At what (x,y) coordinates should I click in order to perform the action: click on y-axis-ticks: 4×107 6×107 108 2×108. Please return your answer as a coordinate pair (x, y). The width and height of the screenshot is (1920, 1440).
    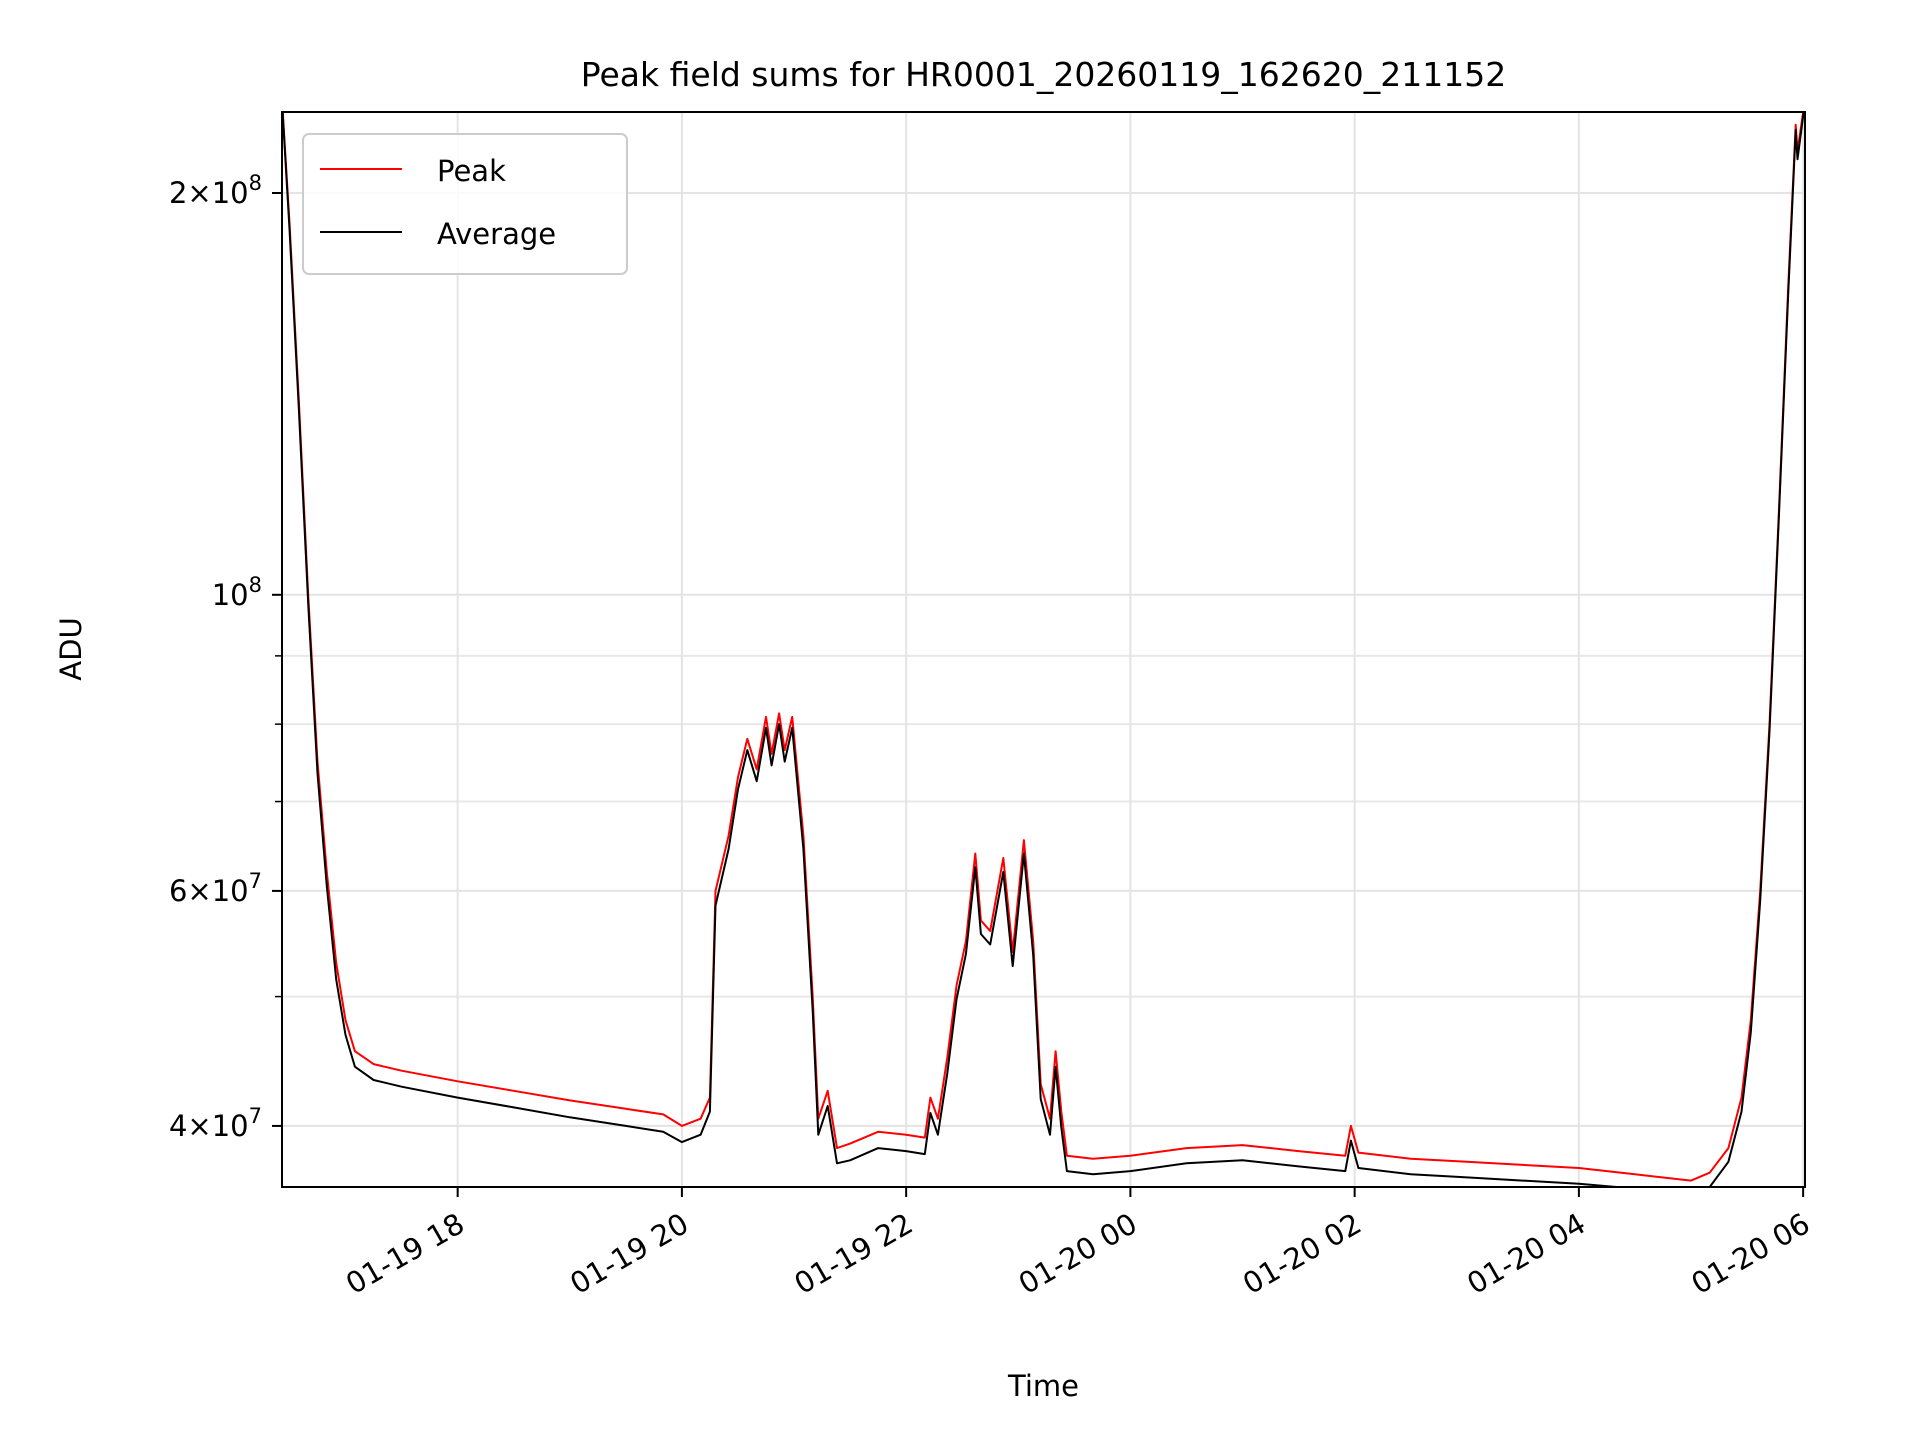
    Looking at the image, I should click on (225, 657).